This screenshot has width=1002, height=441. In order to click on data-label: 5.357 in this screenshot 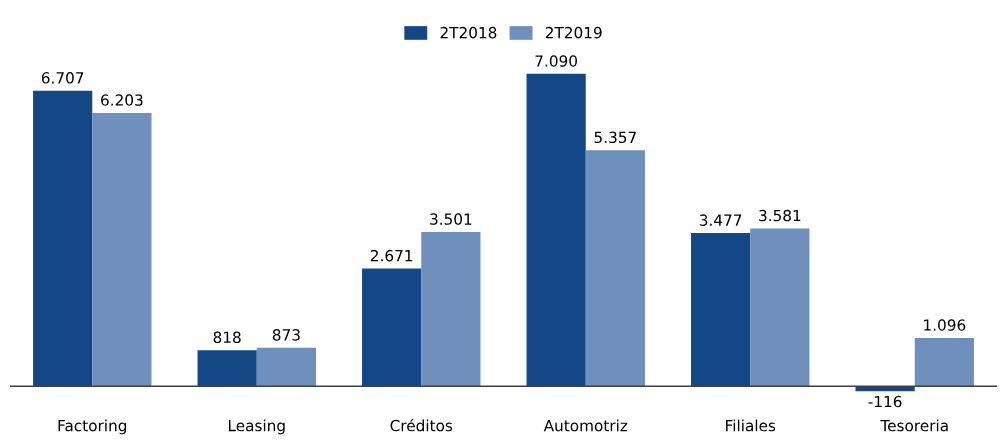, I will do `click(615, 137)`.